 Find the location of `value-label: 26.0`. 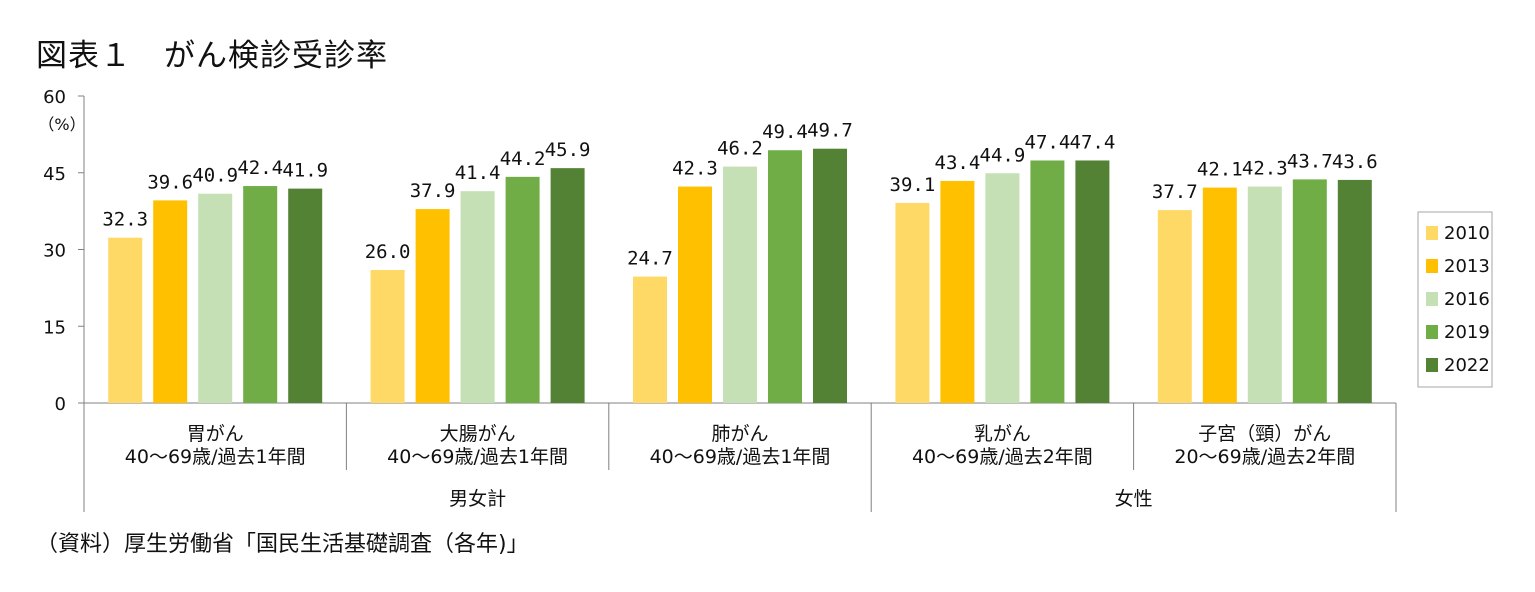

value-label: 26.0 is located at coordinates (388, 252).